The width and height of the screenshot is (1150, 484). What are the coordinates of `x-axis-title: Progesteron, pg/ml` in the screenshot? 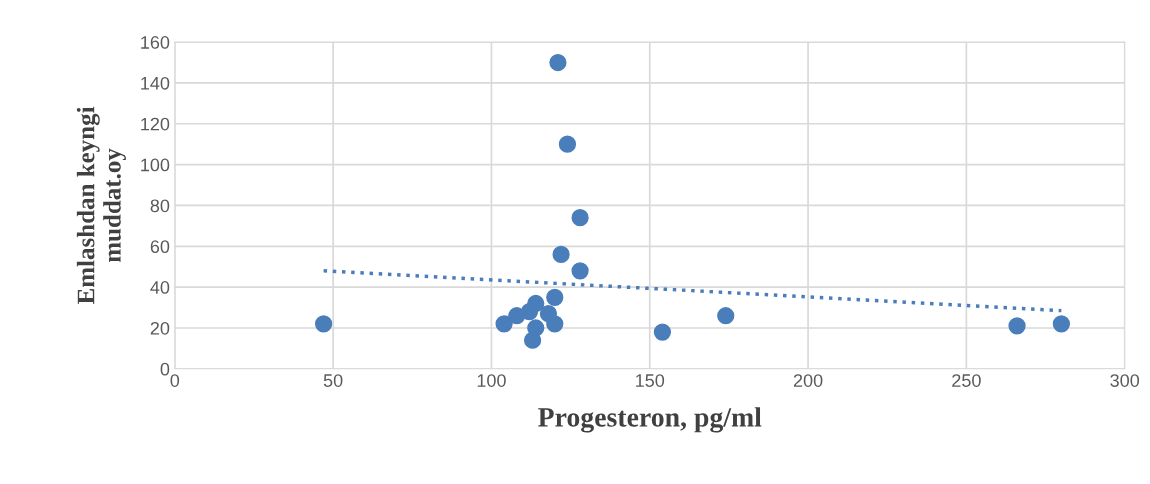 It's located at (650, 420).